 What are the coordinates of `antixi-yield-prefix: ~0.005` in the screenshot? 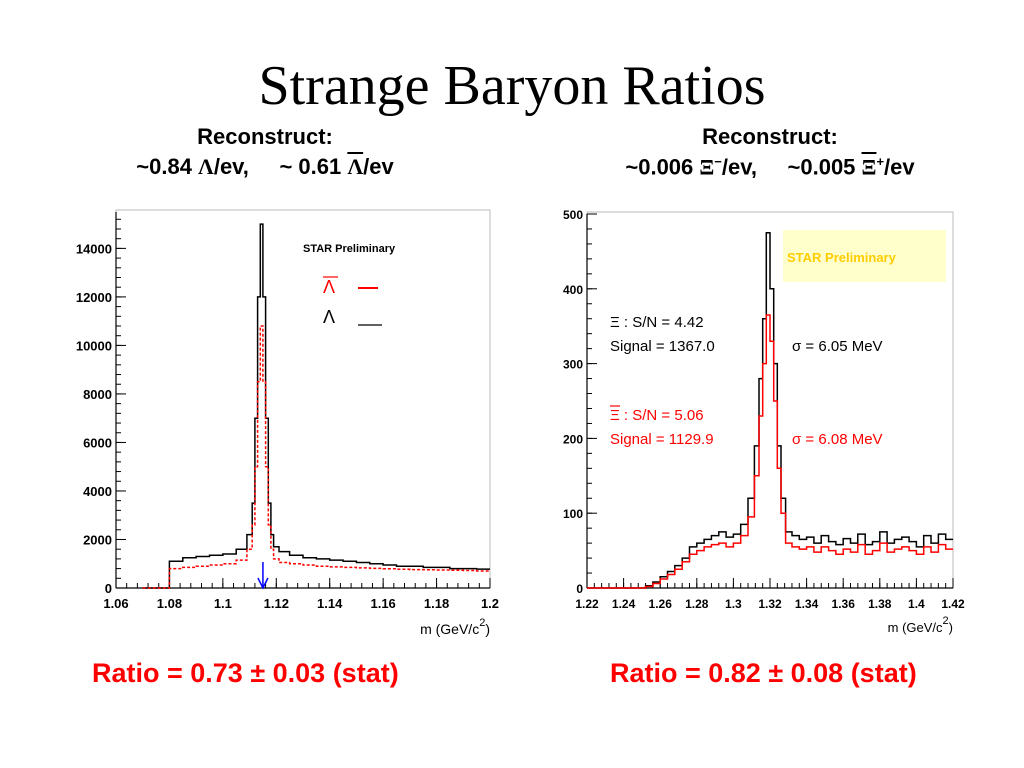 It's located at (824, 167).